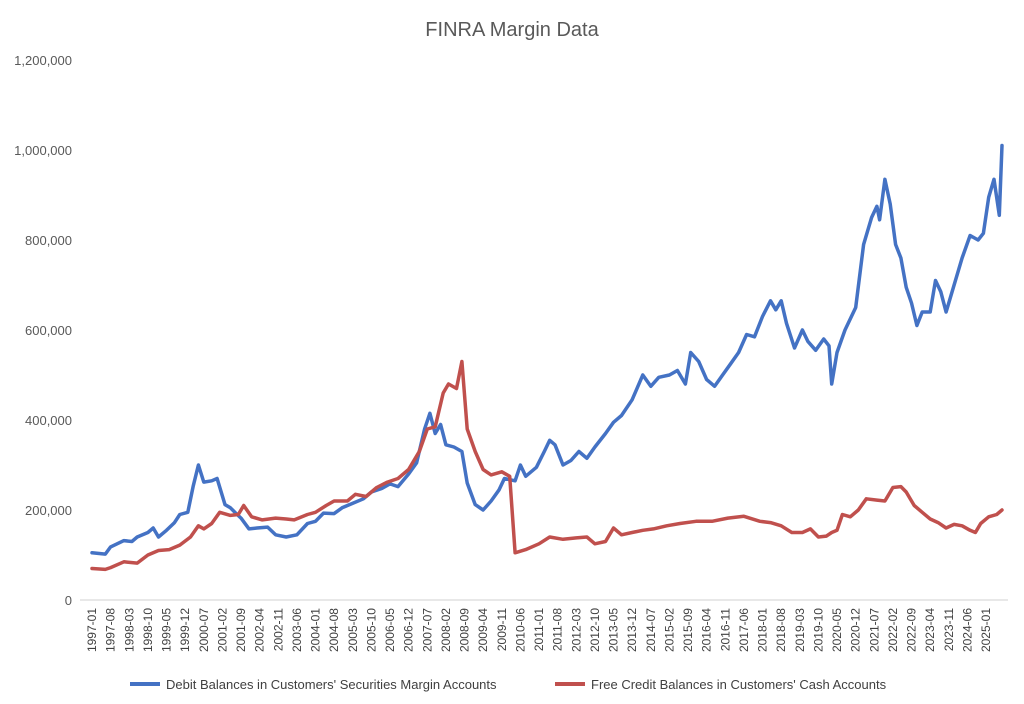 The height and width of the screenshot is (704, 1024). What do you see at coordinates (669, 630) in the screenshot?
I see `x-tick-label: 2015-02` at bounding box center [669, 630].